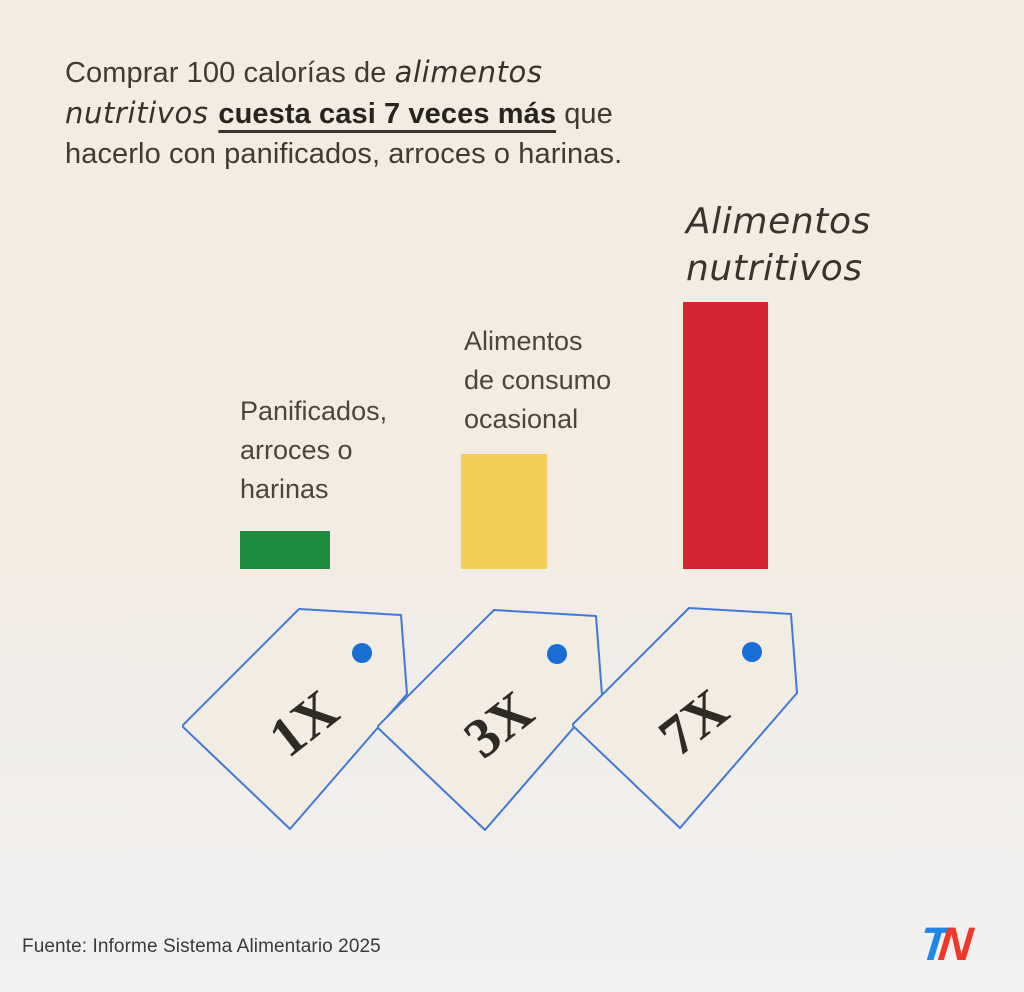 This screenshot has width=1024, height=992. I want to click on title-highlight-text: cuesta casi 7 veces más, so click(387, 114).